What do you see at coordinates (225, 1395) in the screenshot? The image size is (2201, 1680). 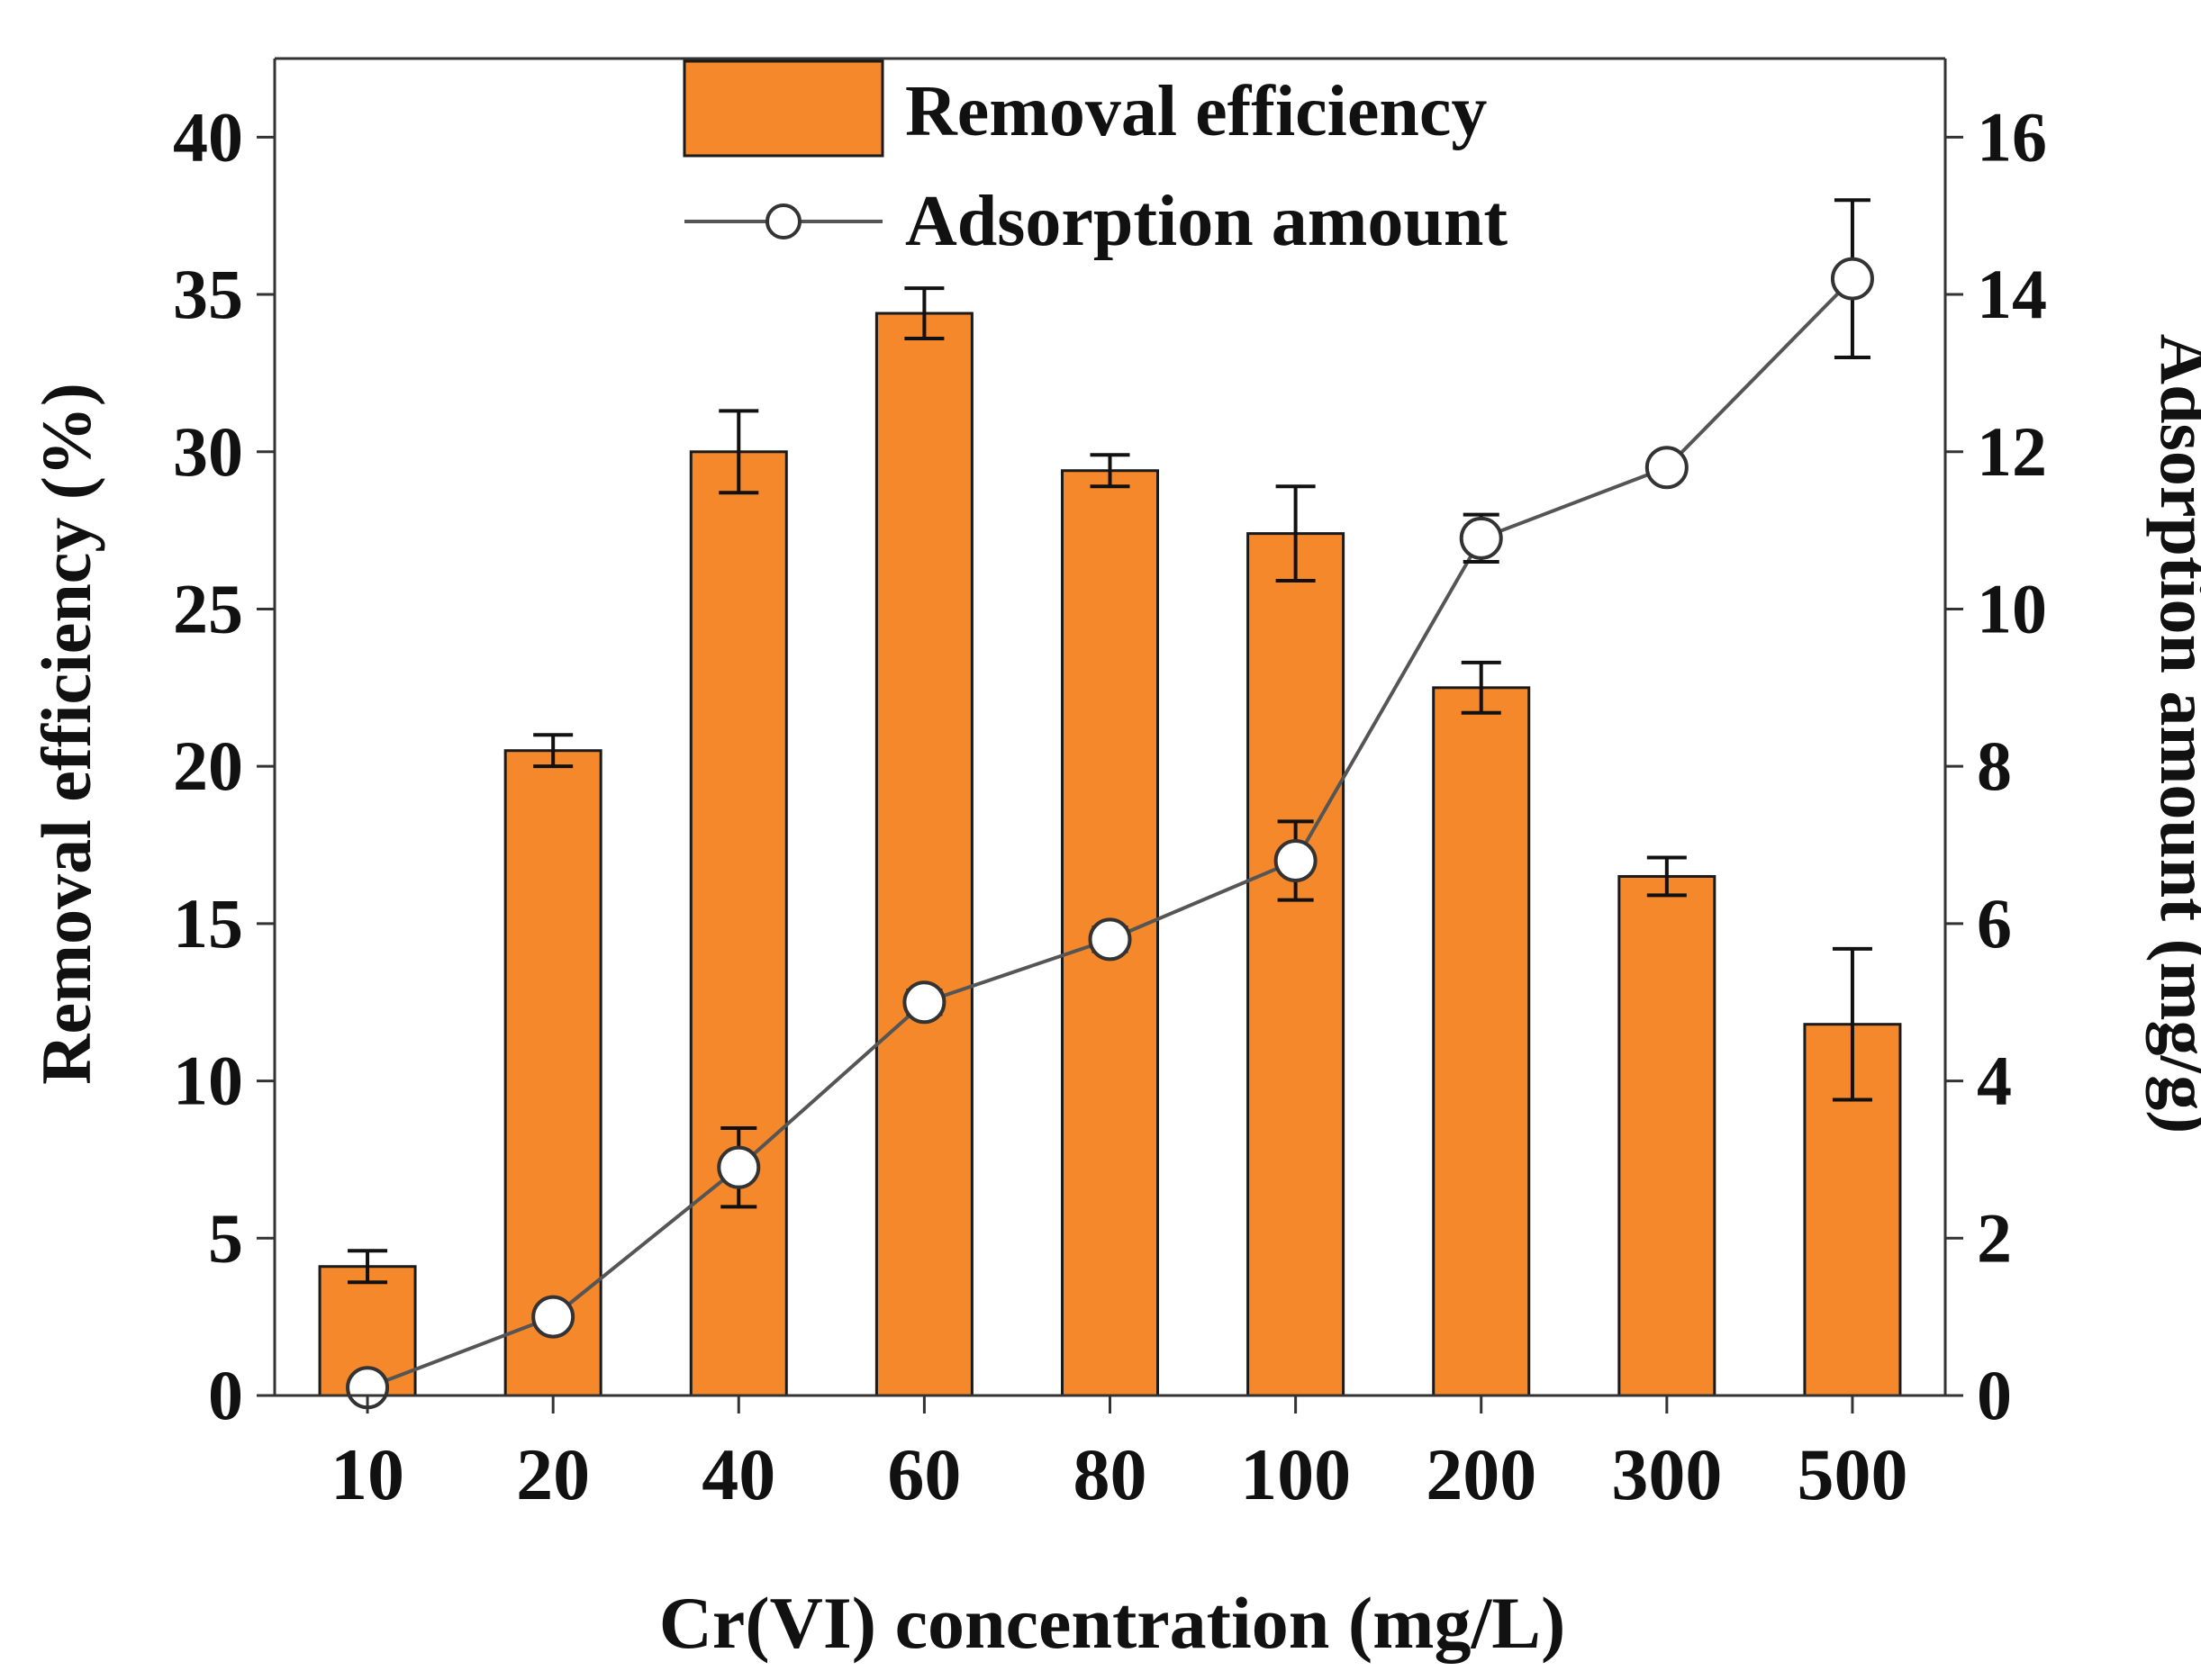 I see `y-tick-label-0: 0` at bounding box center [225, 1395].